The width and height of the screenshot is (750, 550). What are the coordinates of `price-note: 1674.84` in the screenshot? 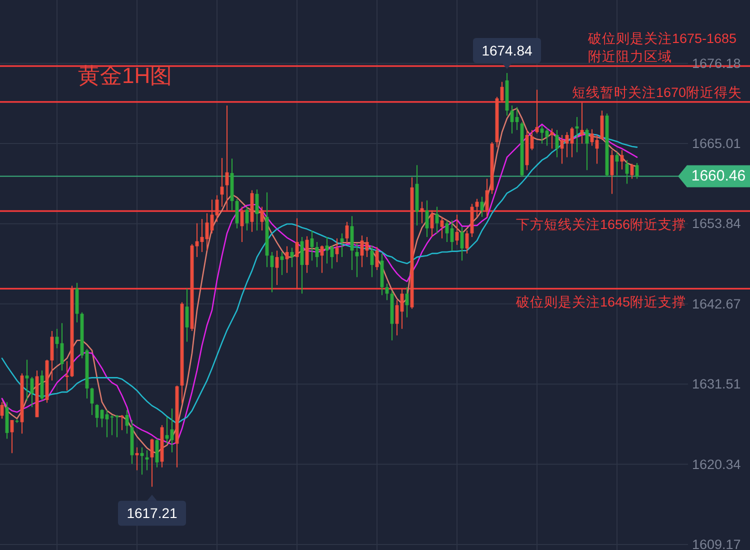 It's located at (507, 53).